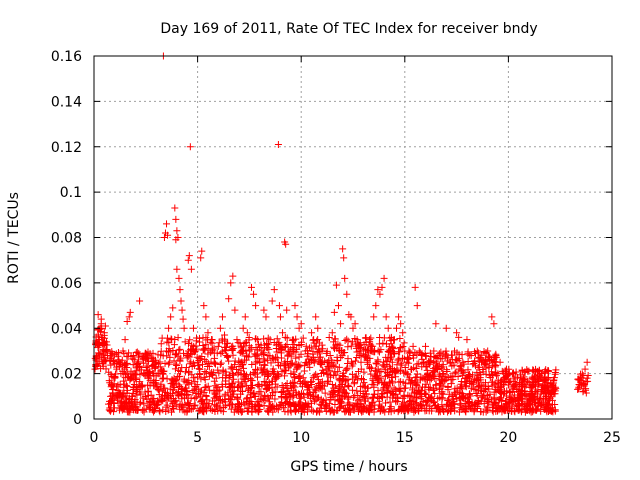 The image size is (640, 480). I want to click on y-tick-label: 0.14, so click(66, 102).